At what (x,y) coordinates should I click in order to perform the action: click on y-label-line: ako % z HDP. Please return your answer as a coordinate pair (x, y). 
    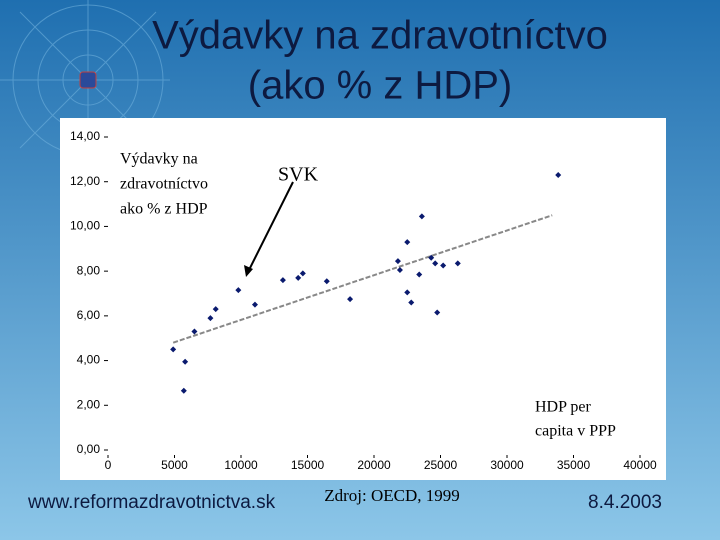
    Looking at the image, I should click on (164, 209).